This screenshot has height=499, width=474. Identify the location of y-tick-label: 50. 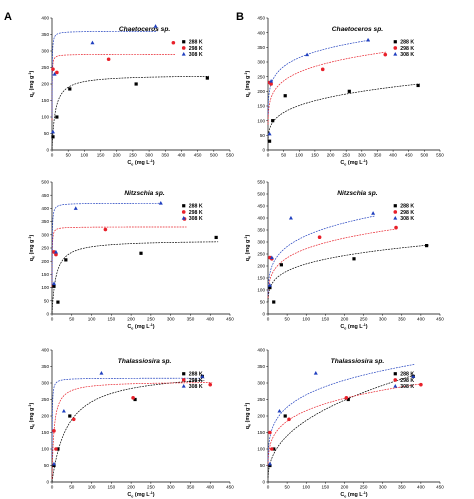
(263, 135).